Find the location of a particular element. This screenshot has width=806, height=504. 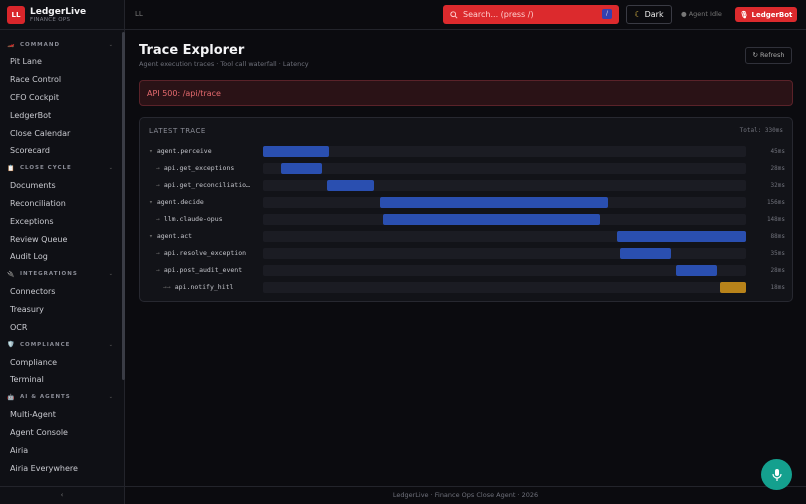

sidebar-section-header: 🔌 INTEGRATIONS ⌄ is located at coordinates (60, 274).